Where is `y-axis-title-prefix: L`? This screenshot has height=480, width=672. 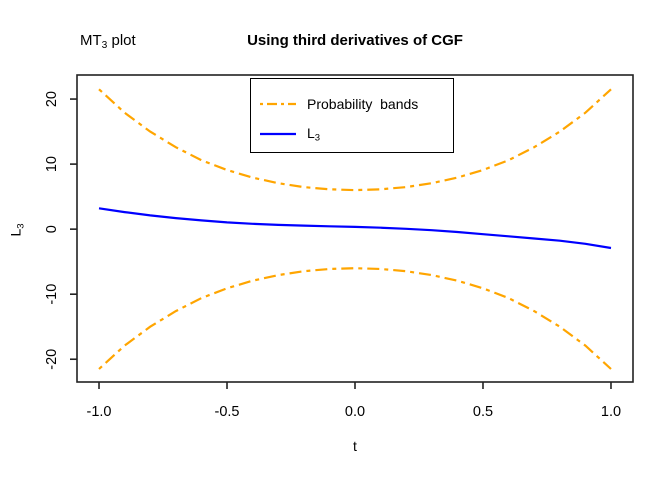 y-axis-title-prefix: L is located at coordinates (15, 232).